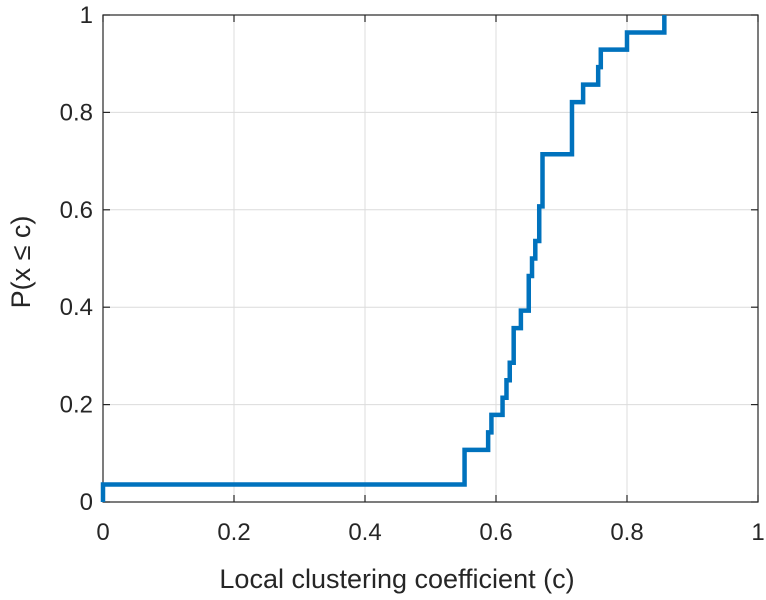  Describe the element at coordinates (396, 579) in the screenshot. I see `x-axis-label: Local clustering coefficient (c)` at that location.